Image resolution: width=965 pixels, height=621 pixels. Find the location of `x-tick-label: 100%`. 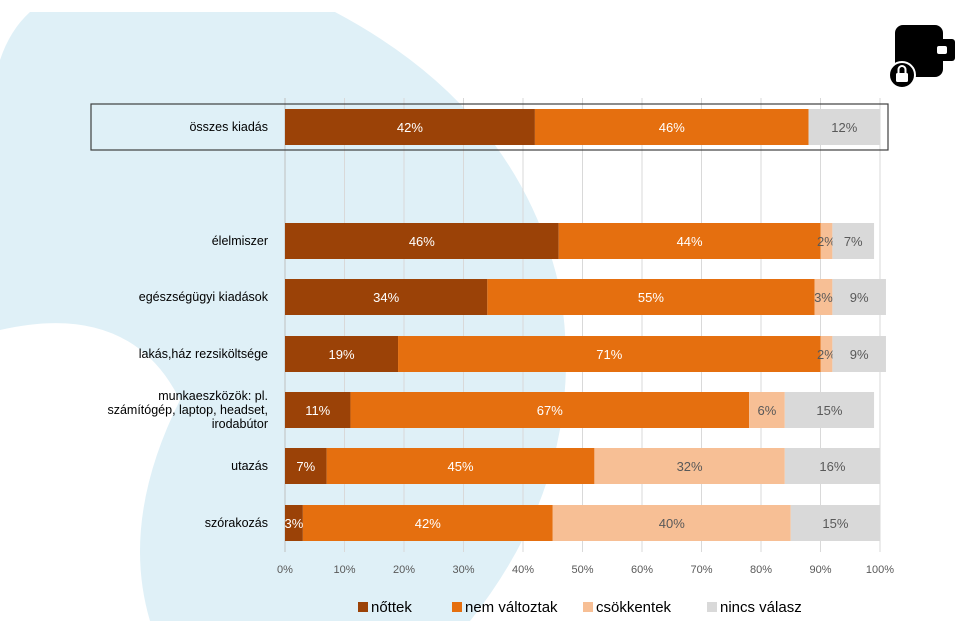

x-tick-label: 100% is located at coordinates (880, 570).